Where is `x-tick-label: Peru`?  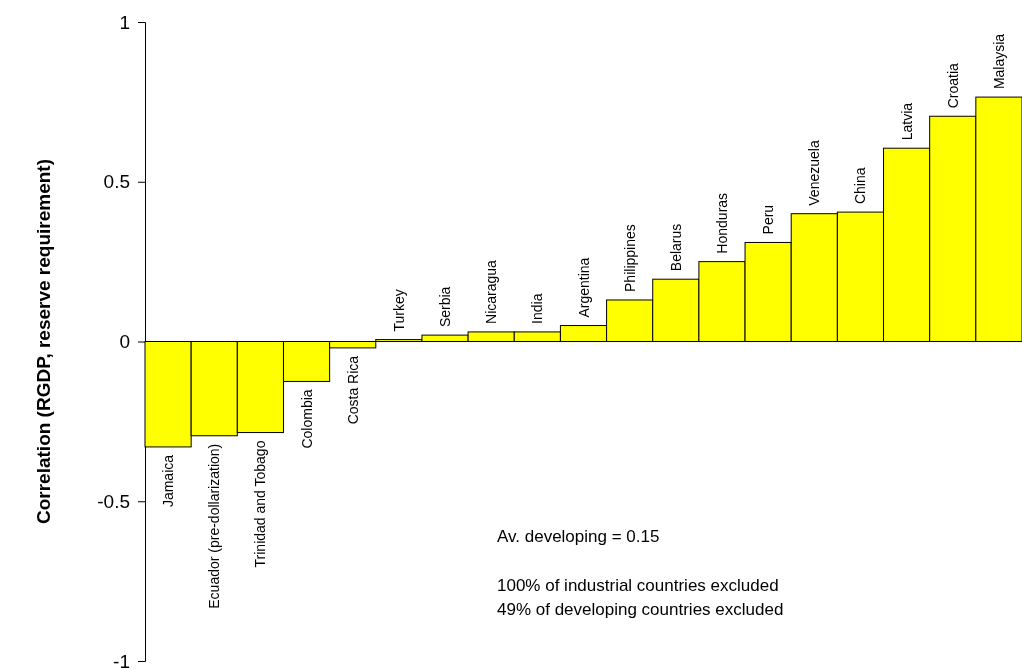 x-tick-label: Peru is located at coordinates (768, 219).